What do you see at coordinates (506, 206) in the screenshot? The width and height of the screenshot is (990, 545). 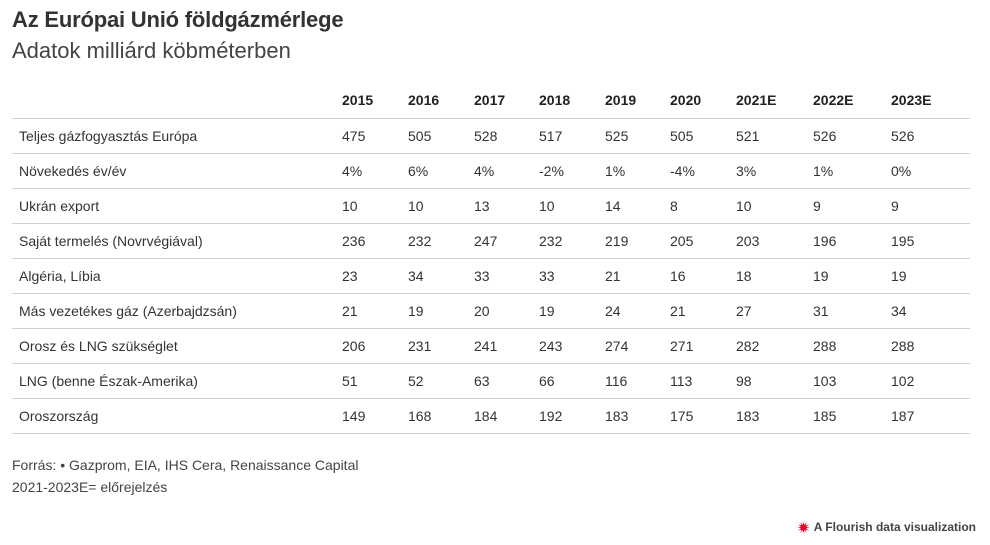 I see `table-cell: 13` at bounding box center [506, 206].